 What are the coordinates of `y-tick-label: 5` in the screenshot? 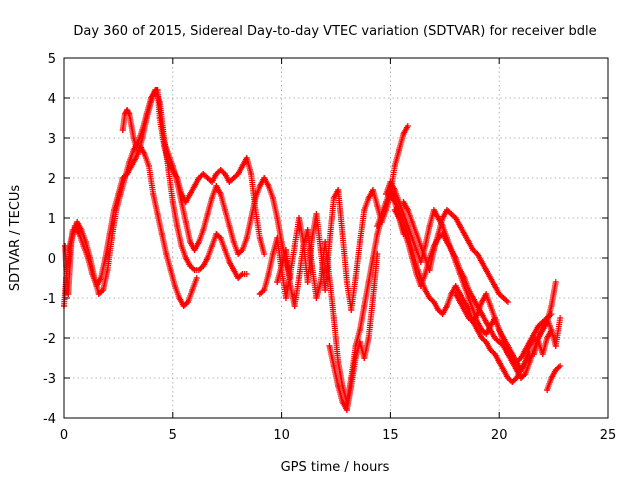 It's located at (52, 59).